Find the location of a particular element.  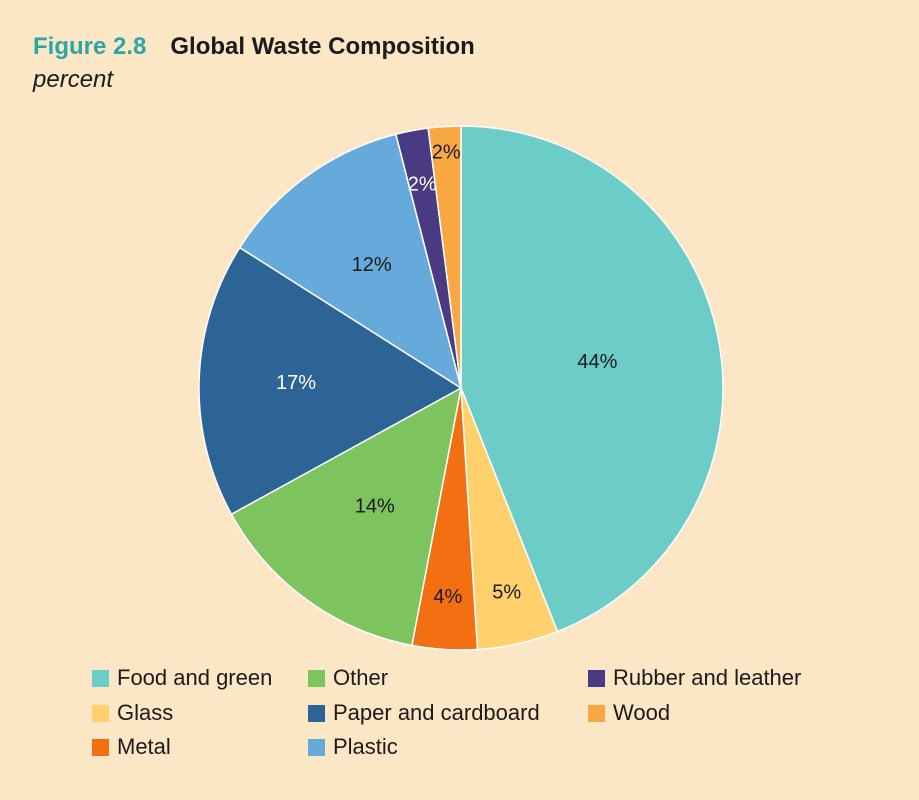

figure-header: Figure 2.8 Global Waste Composition is located at coordinates (254, 47).